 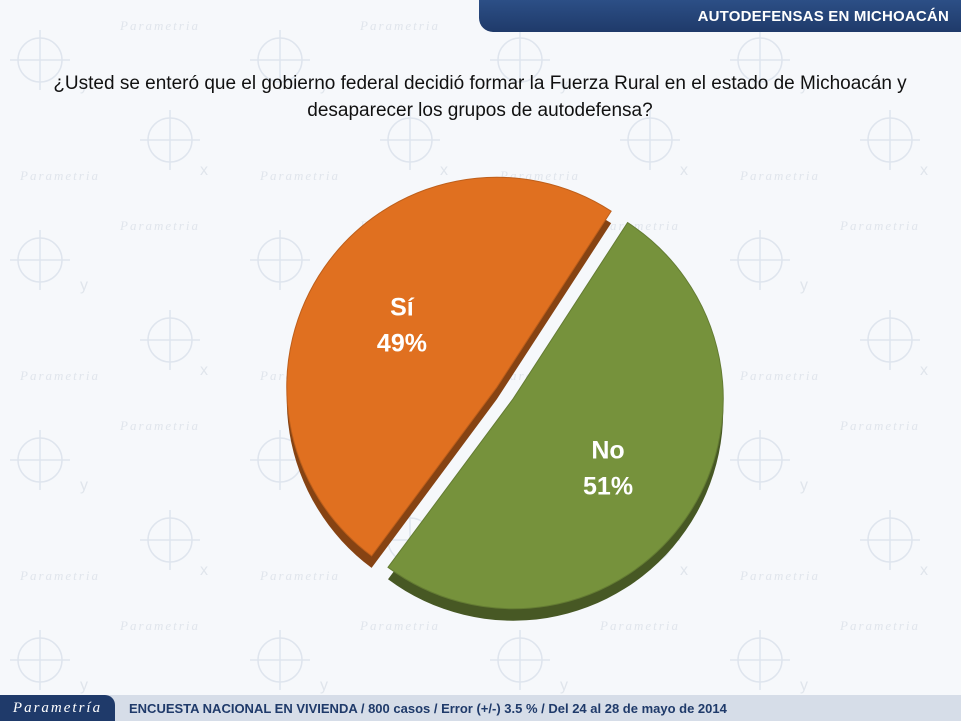 I want to click on header-title: AUTODEFENSAS EN MICHOACÁN, so click(x=823, y=16).